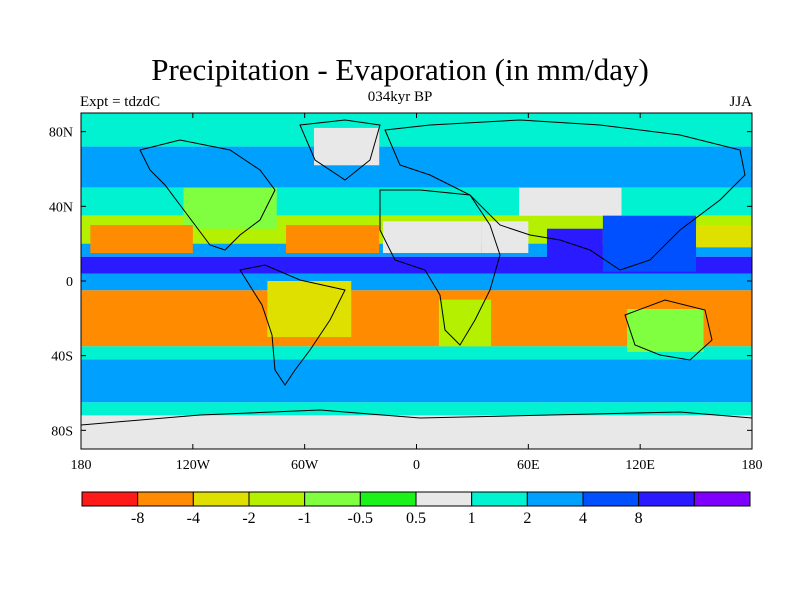 This screenshot has width=800, height=600. Describe the element at coordinates (400, 97) in the screenshot. I see `subtitle: 034kyr BP` at that location.